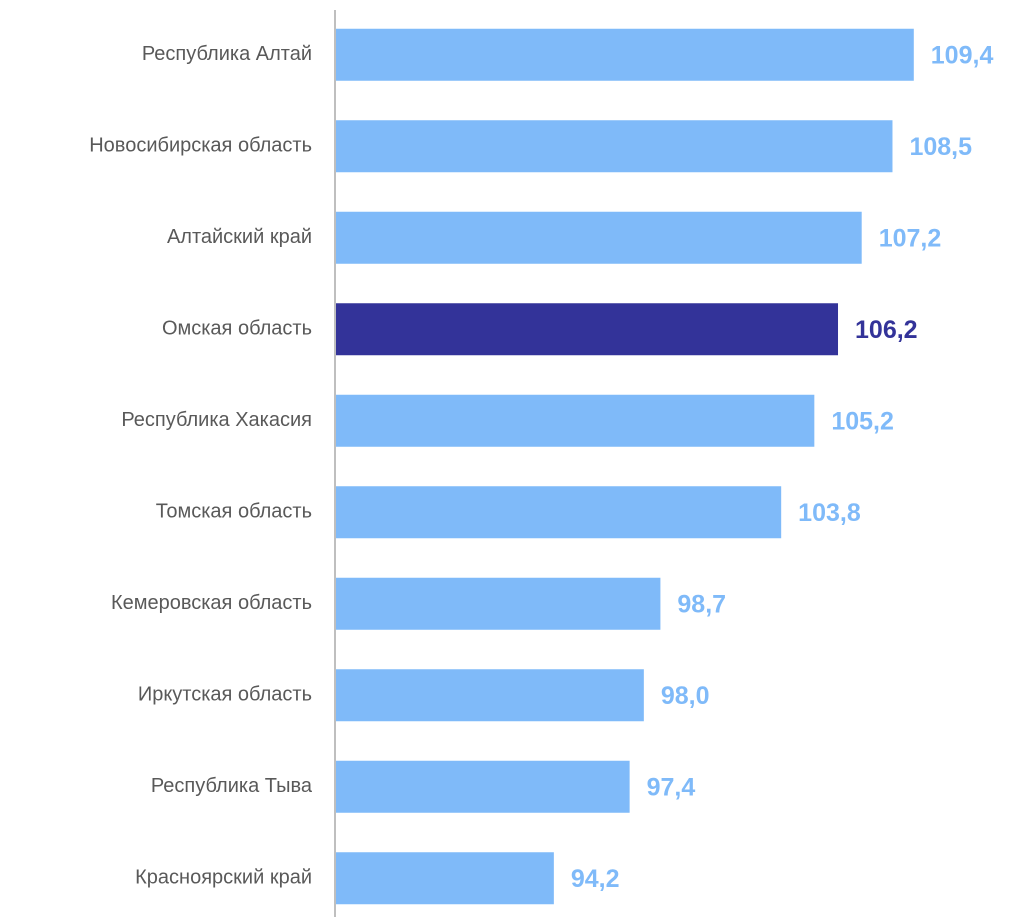 The height and width of the screenshot is (917, 1014). Describe the element at coordinates (225, 695) in the screenshot. I see `y-tick-label: Иркутская область` at that location.